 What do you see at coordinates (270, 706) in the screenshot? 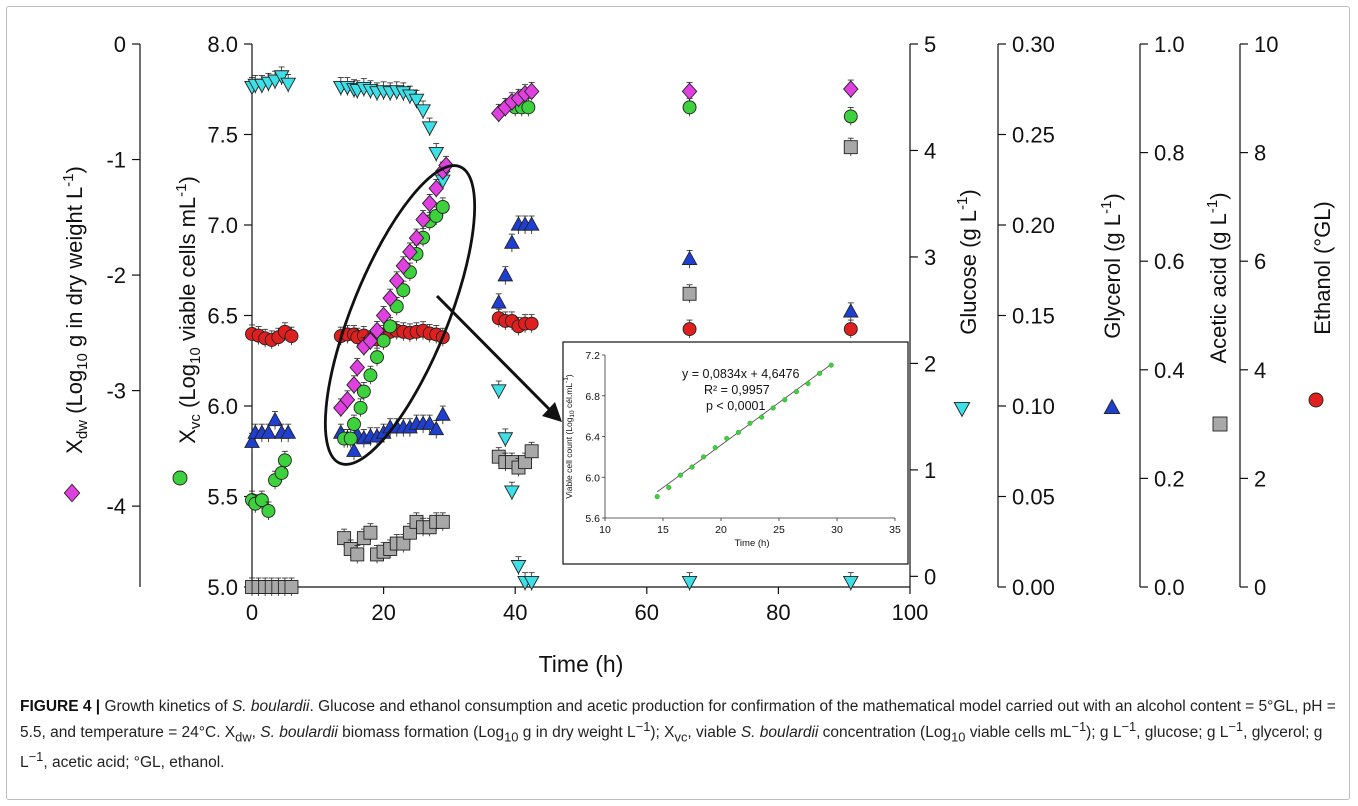
I see `caption-species: S. boulardii` at bounding box center [270, 706].